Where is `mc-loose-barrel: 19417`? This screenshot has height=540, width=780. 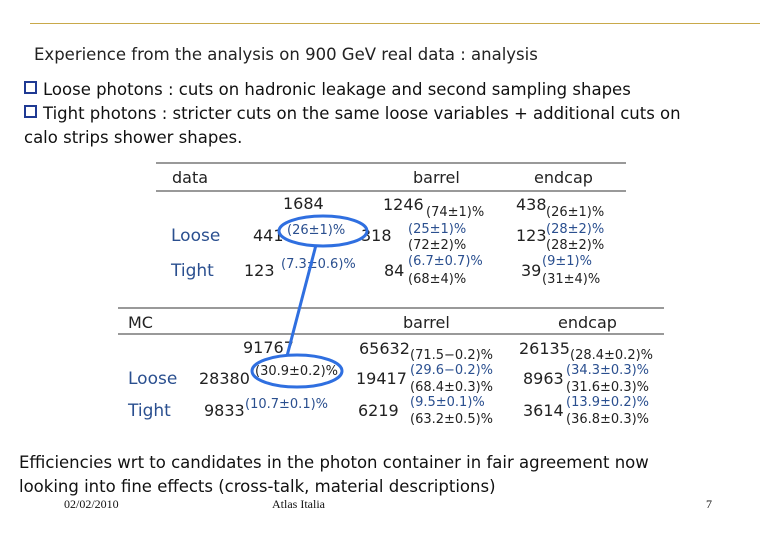
mc-loose-barrel: 19417 is located at coordinates (381, 378).